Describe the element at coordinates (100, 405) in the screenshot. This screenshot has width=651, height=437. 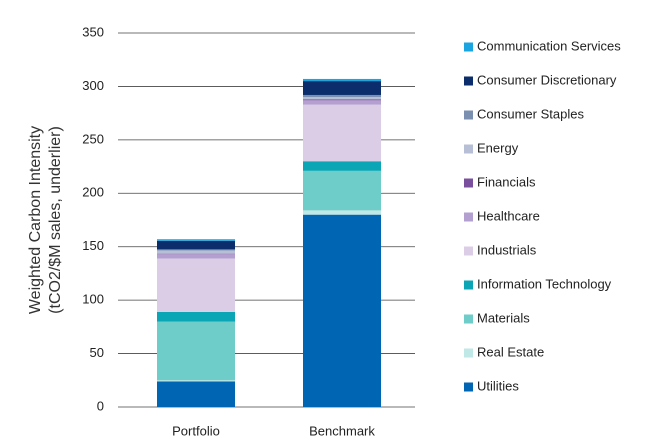
I see `y-tick-label: 0` at that location.